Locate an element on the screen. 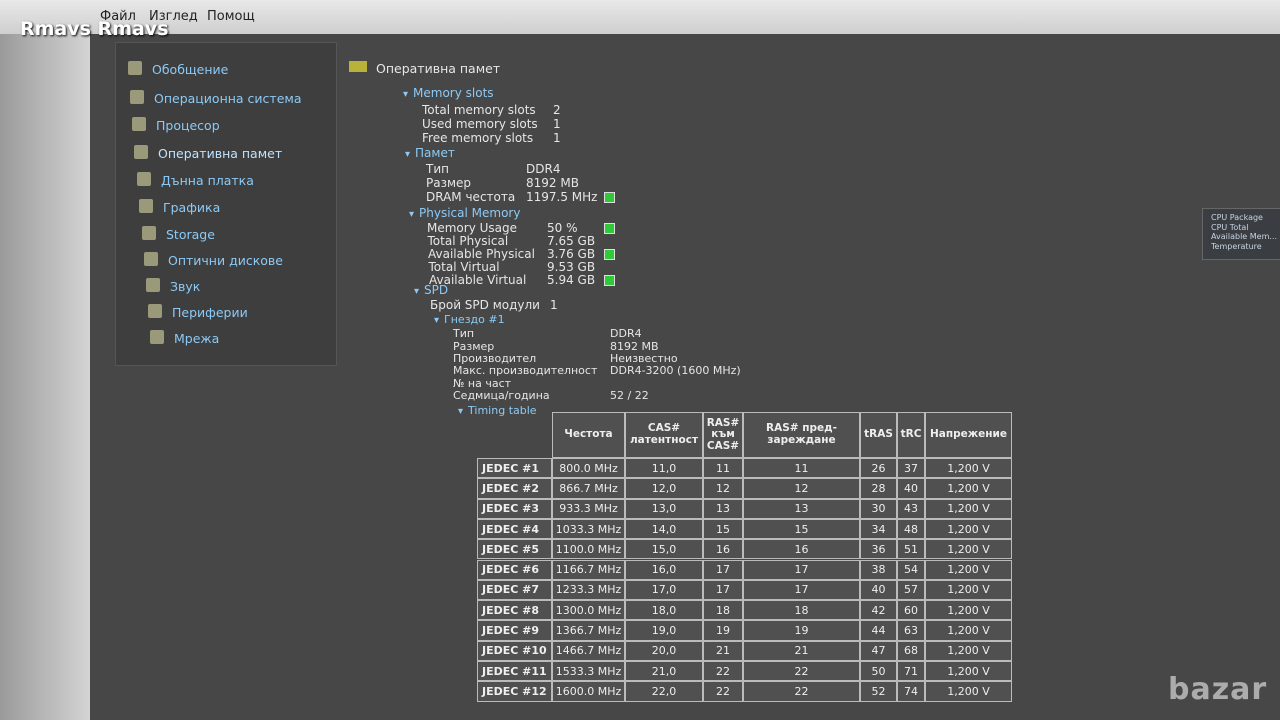 The height and width of the screenshot is (720, 1280). table-header: RAS# пред-зареждане is located at coordinates (801, 435).